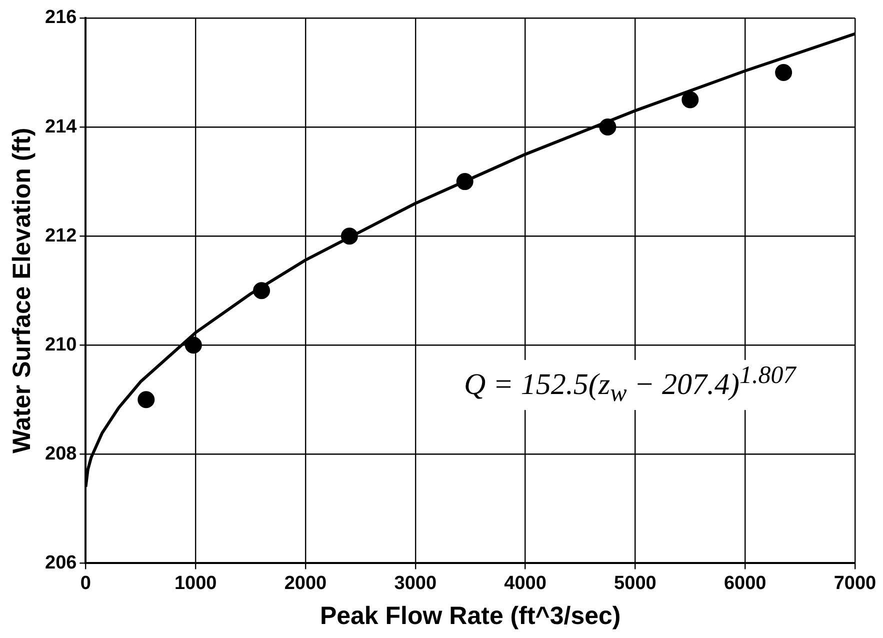 This screenshot has height=638, width=883. What do you see at coordinates (525, 583) in the screenshot?
I see `x-tick-label: 4000` at bounding box center [525, 583].